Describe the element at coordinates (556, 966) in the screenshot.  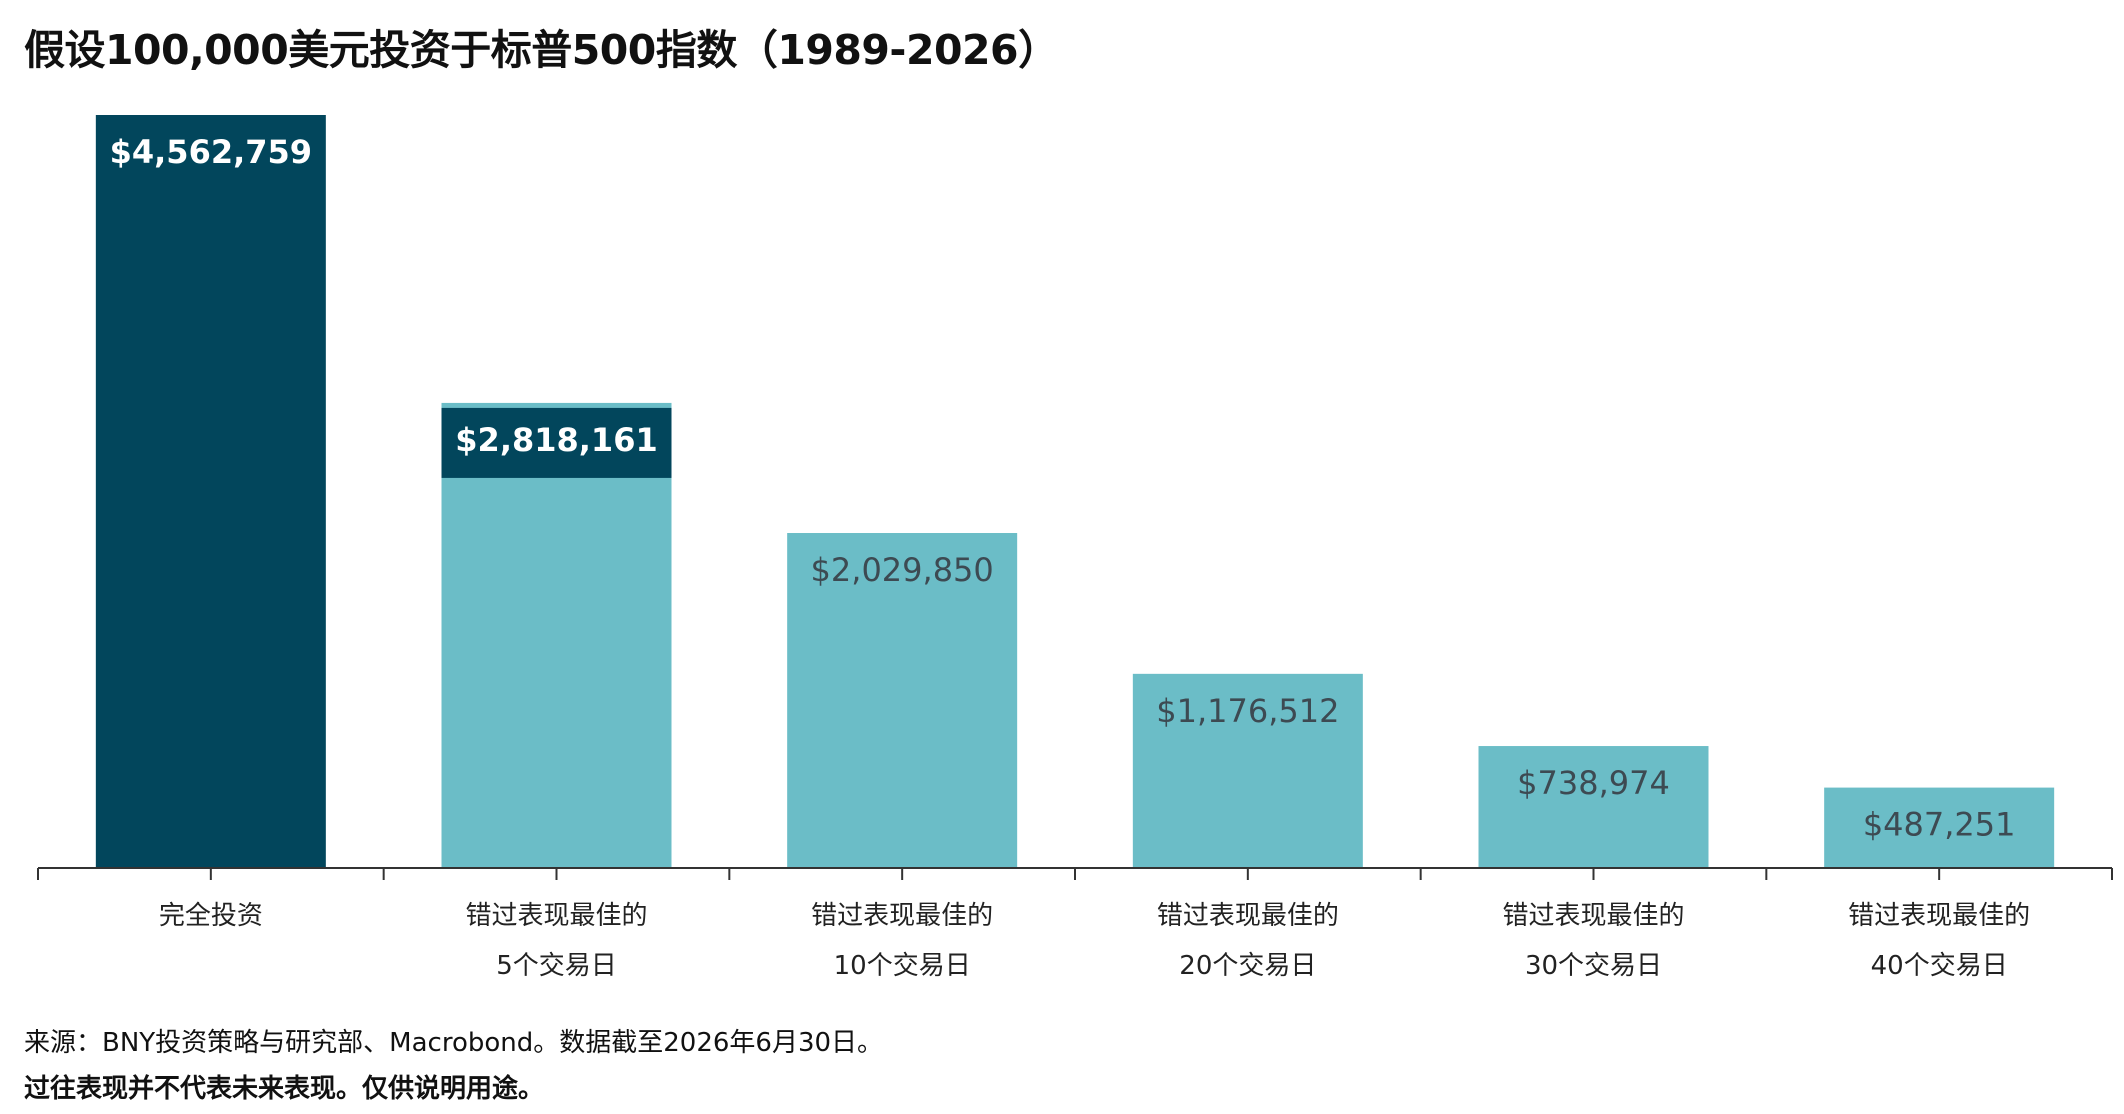
I see `category-label: 5个交易日` at that location.